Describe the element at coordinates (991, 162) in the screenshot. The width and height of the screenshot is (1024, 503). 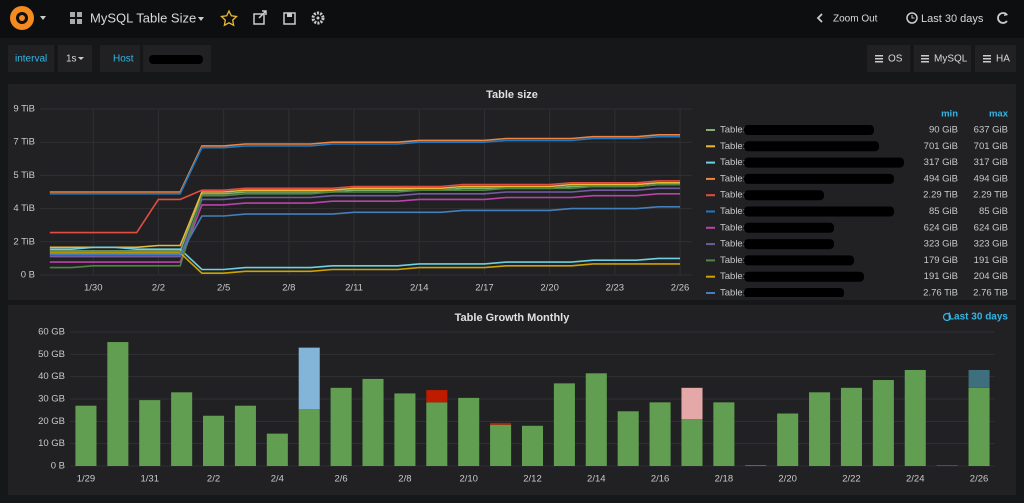
I see `legend-value: 317 GiB` at that location.